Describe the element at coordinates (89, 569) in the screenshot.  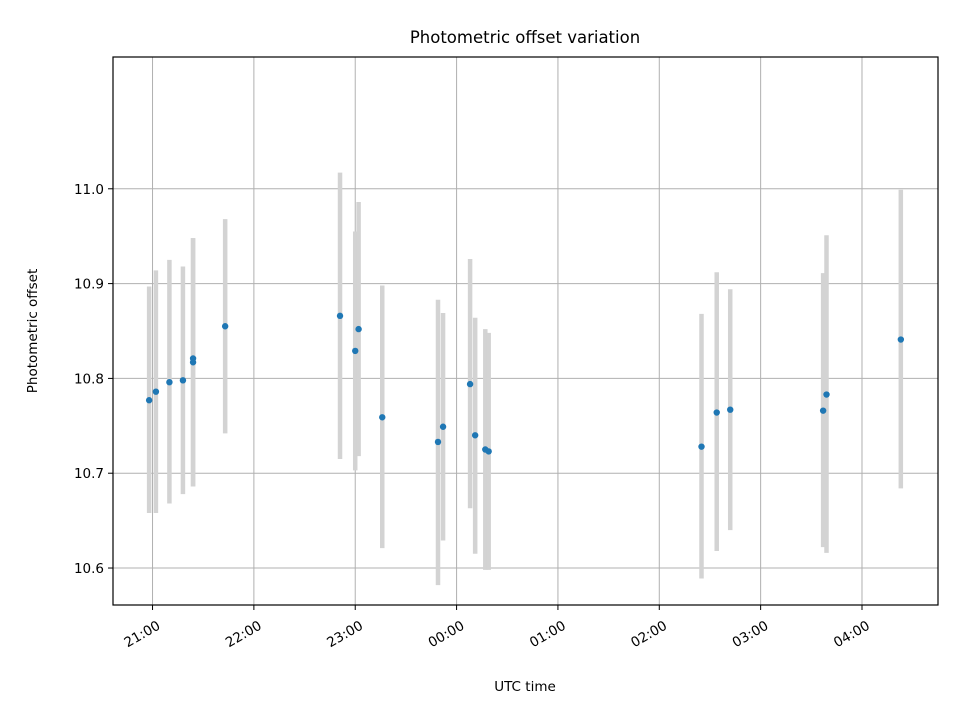
I see `y-tick-label: 10.6` at that location.